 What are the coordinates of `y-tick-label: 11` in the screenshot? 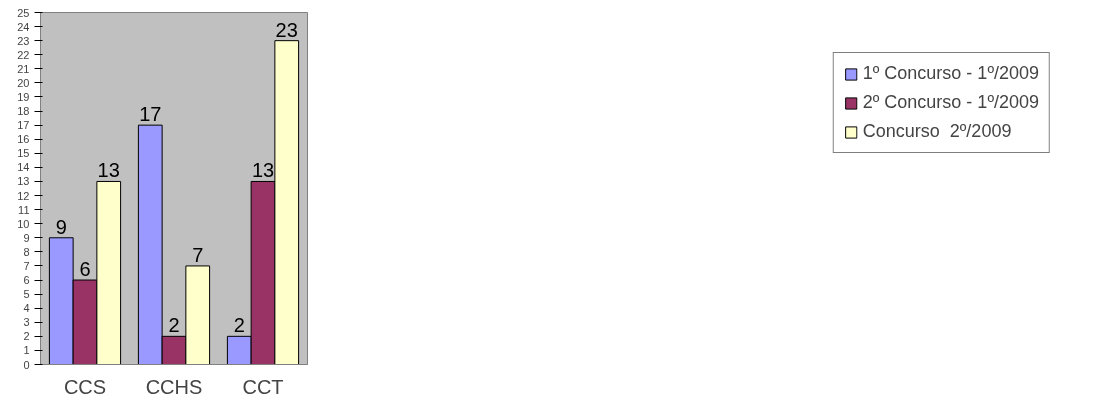 It's located at (24, 209).